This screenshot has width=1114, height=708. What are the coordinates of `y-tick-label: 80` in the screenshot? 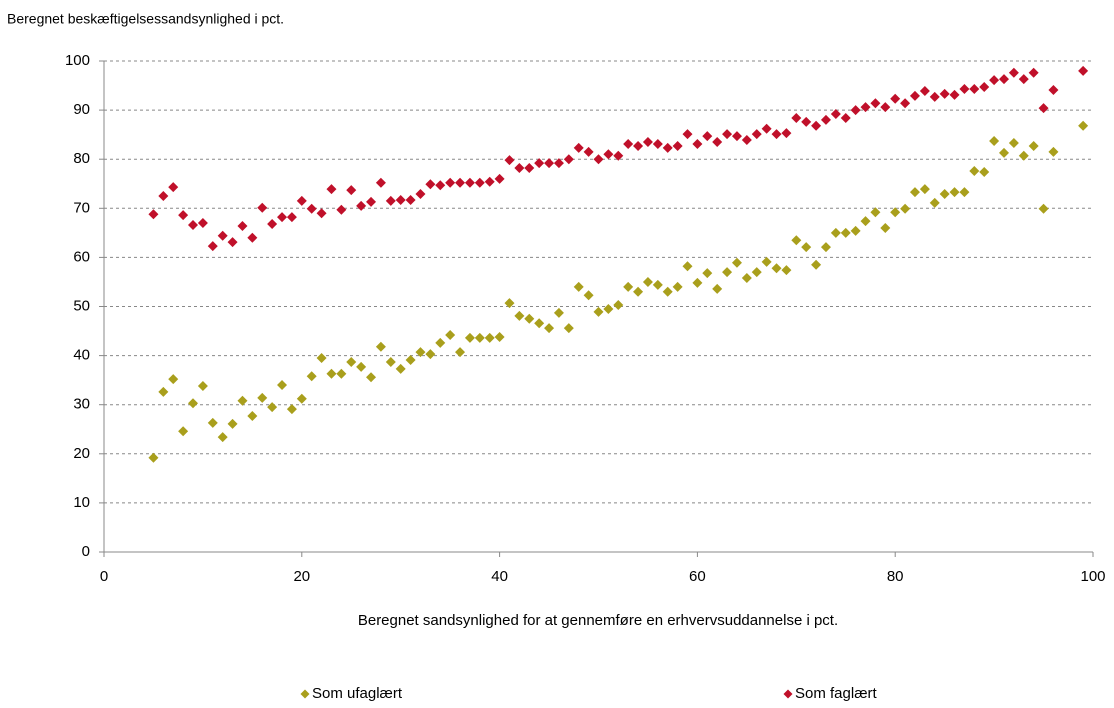 It's located at (81, 158).